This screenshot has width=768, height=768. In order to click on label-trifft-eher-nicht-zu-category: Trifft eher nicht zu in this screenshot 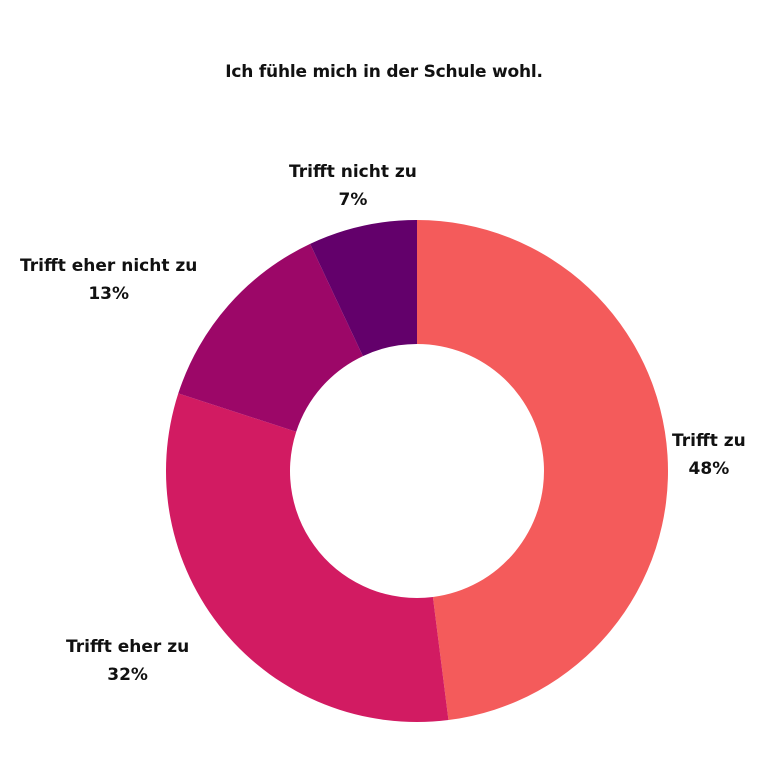, I will do `click(109, 266)`.